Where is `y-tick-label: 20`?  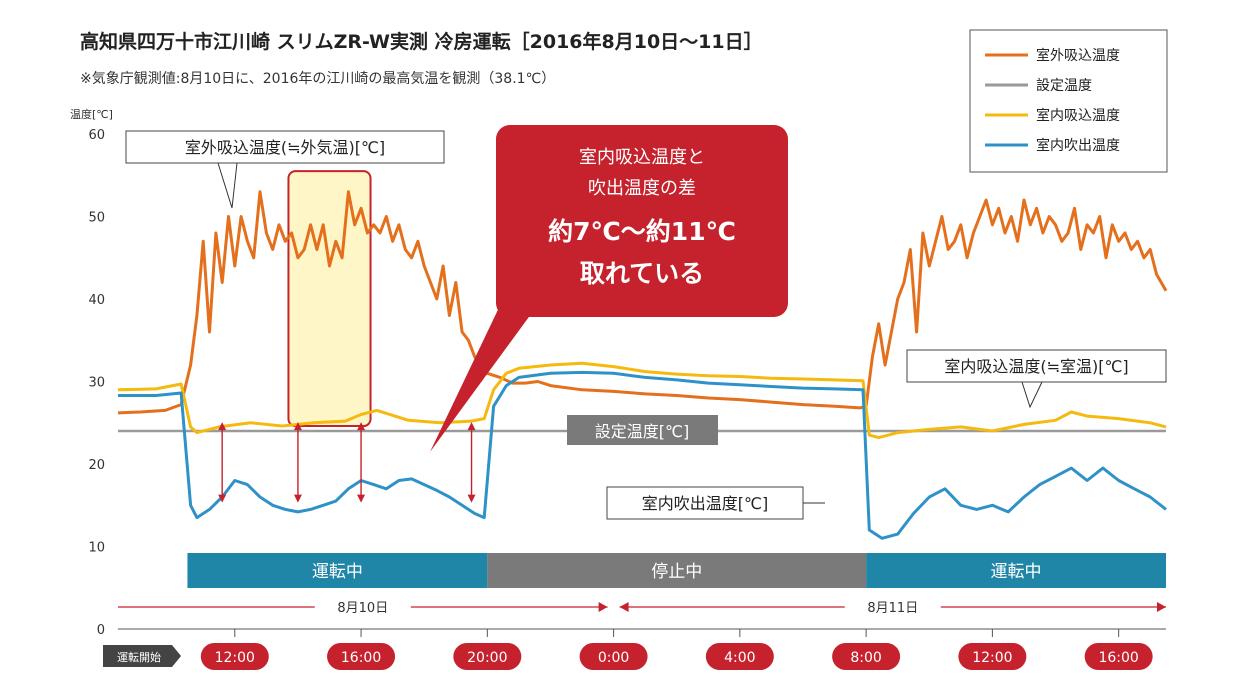
y-tick-label: 20 is located at coordinates (96, 465).